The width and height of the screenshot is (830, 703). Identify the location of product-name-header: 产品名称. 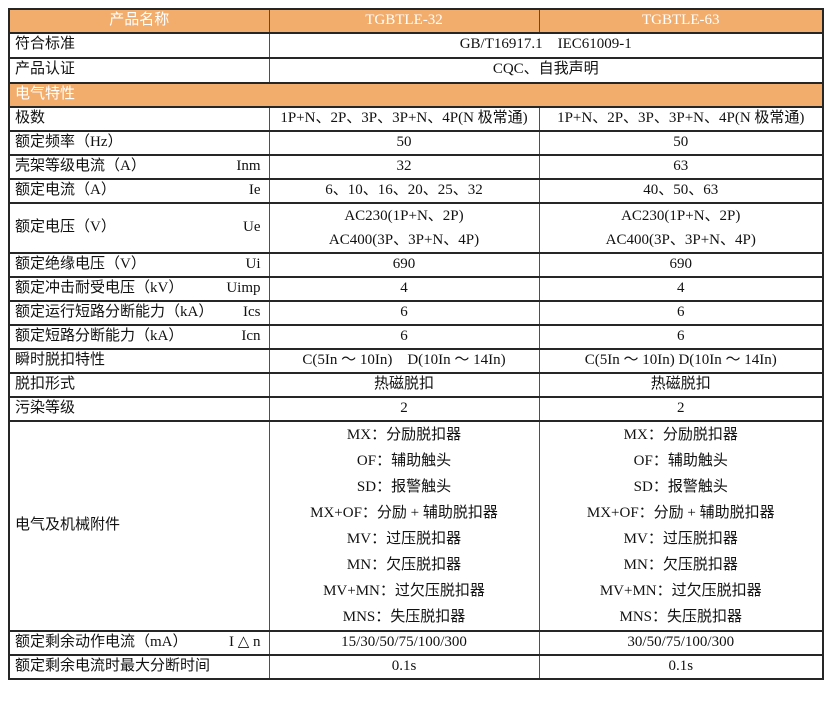
(139, 21).